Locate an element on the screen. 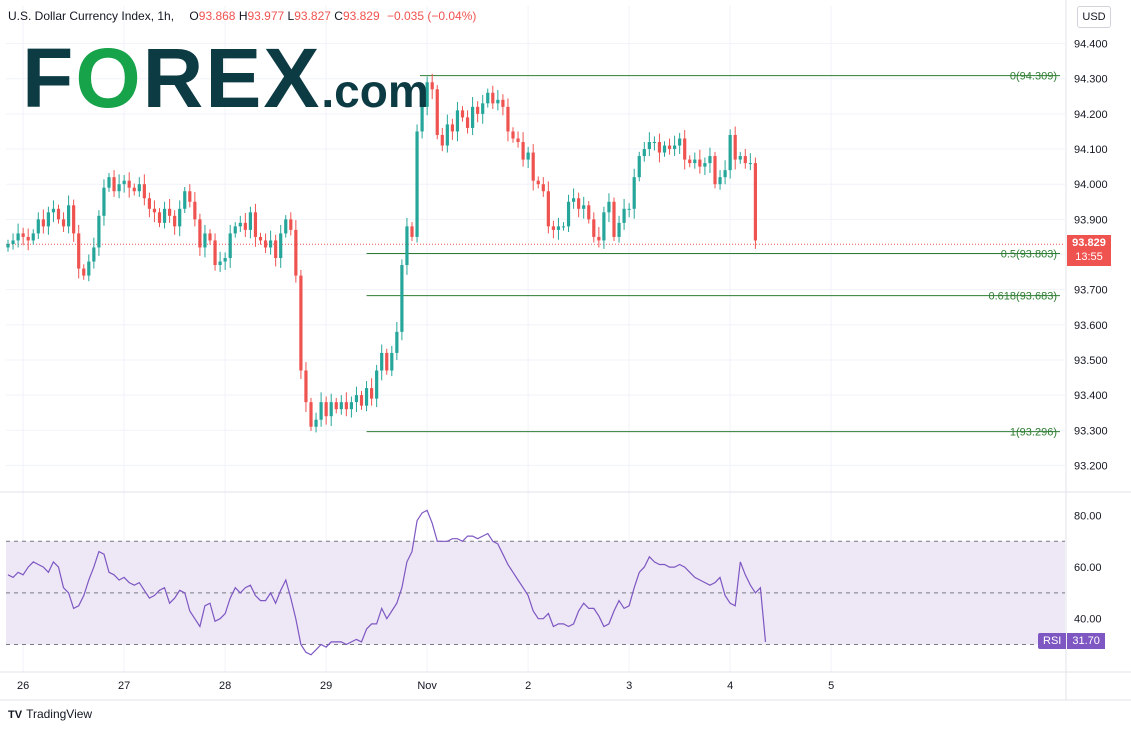  rsi-tick-label: 60.00 is located at coordinates (1088, 568).